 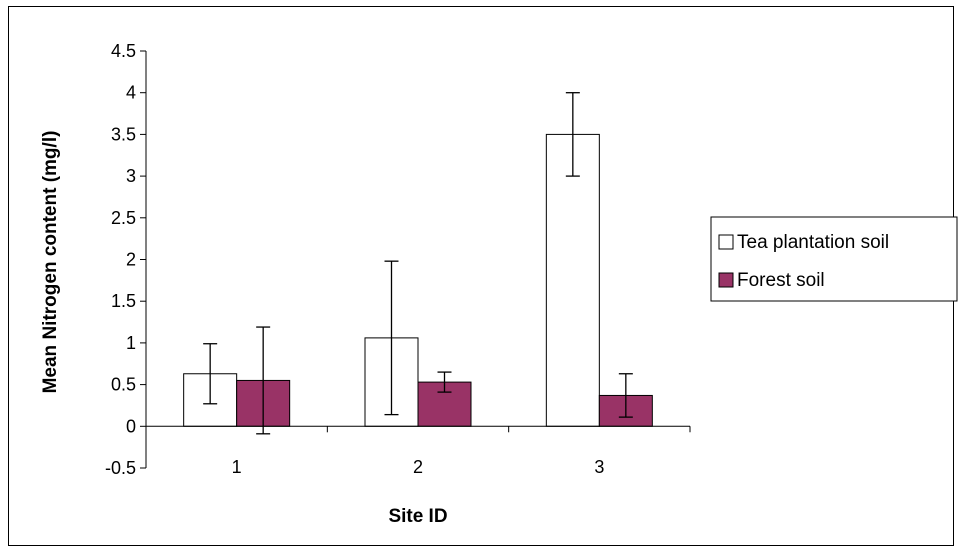 I want to click on y-tick-label: 1, so click(x=131, y=343).